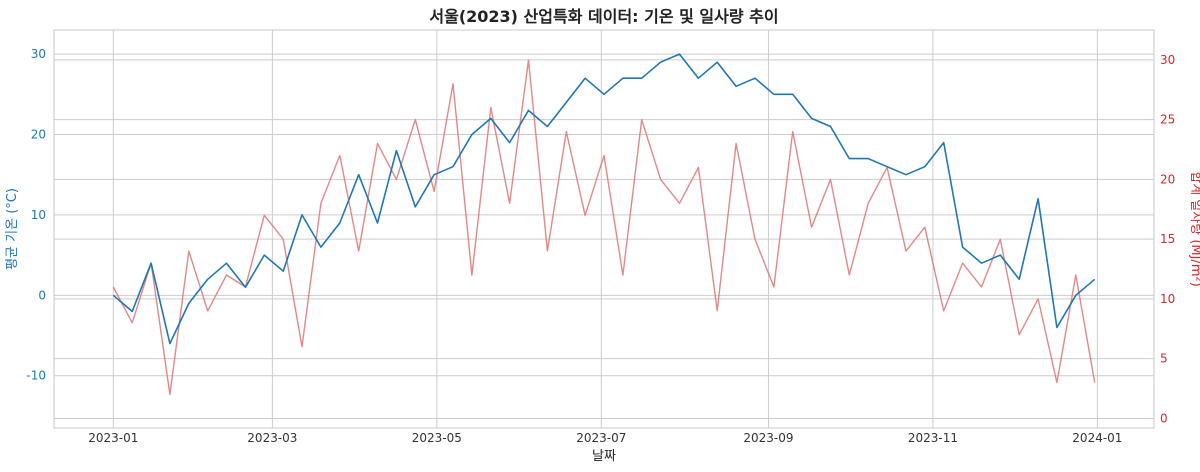 This screenshot has height=472, width=1200. What do you see at coordinates (933, 438) in the screenshot?
I see `x-tick-label: 2023-11` at bounding box center [933, 438].